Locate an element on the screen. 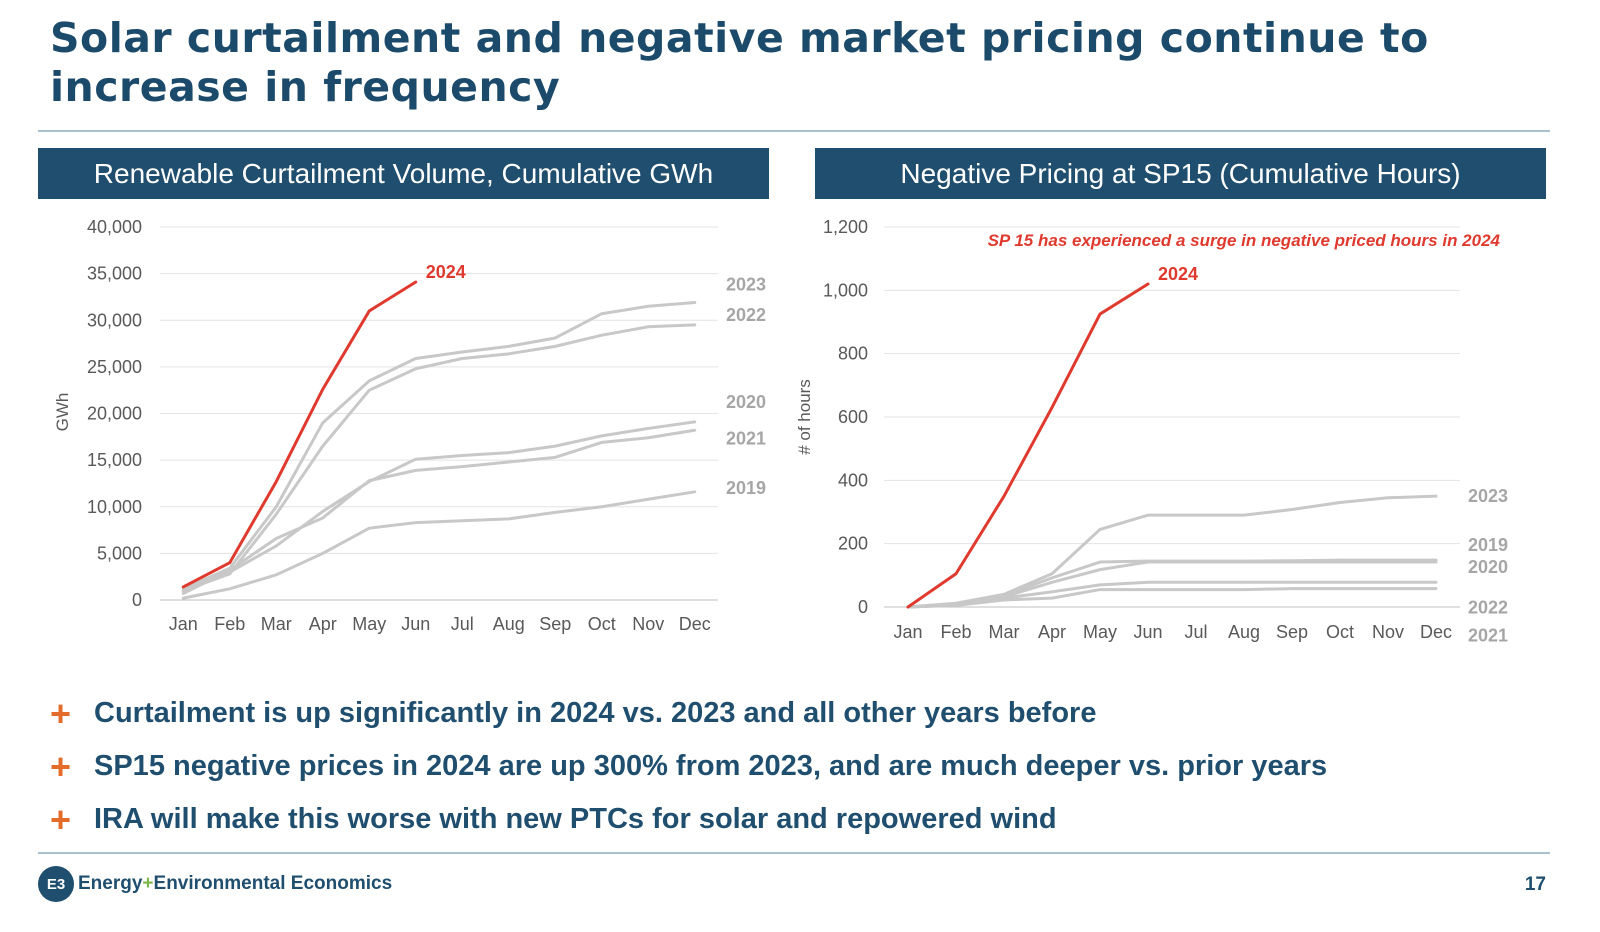 The width and height of the screenshot is (1600, 932). y-axis-label: # of hours is located at coordinates (804, 417).